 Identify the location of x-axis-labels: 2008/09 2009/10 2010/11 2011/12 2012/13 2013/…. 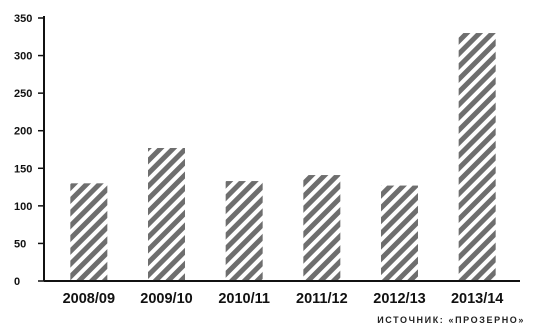
(283, 299).